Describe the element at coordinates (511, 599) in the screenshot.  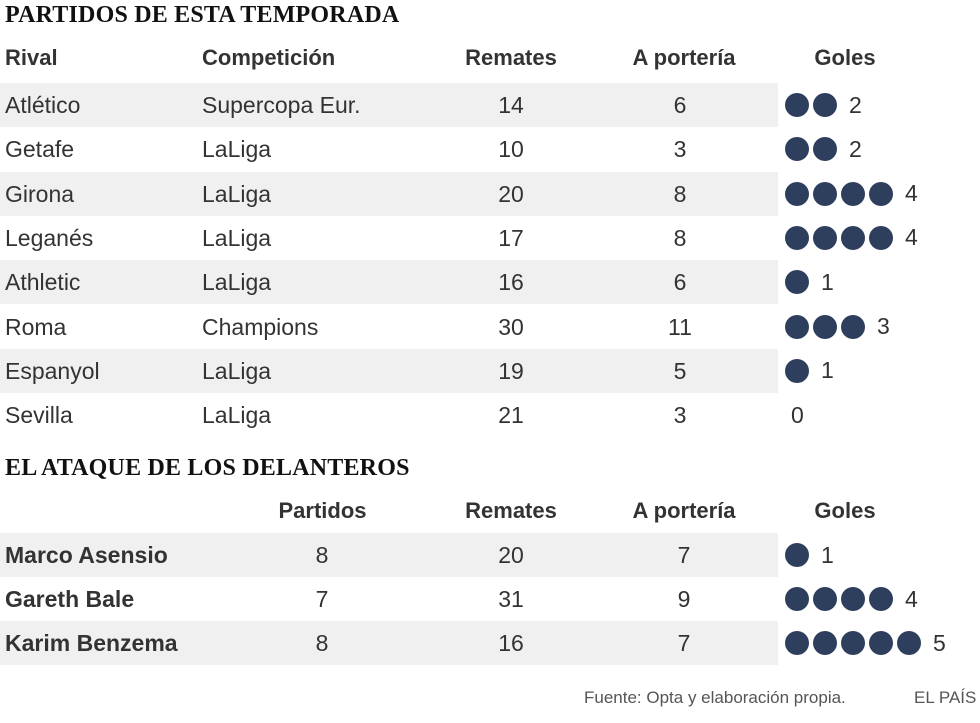
I see `shots-value: 31` at that location.